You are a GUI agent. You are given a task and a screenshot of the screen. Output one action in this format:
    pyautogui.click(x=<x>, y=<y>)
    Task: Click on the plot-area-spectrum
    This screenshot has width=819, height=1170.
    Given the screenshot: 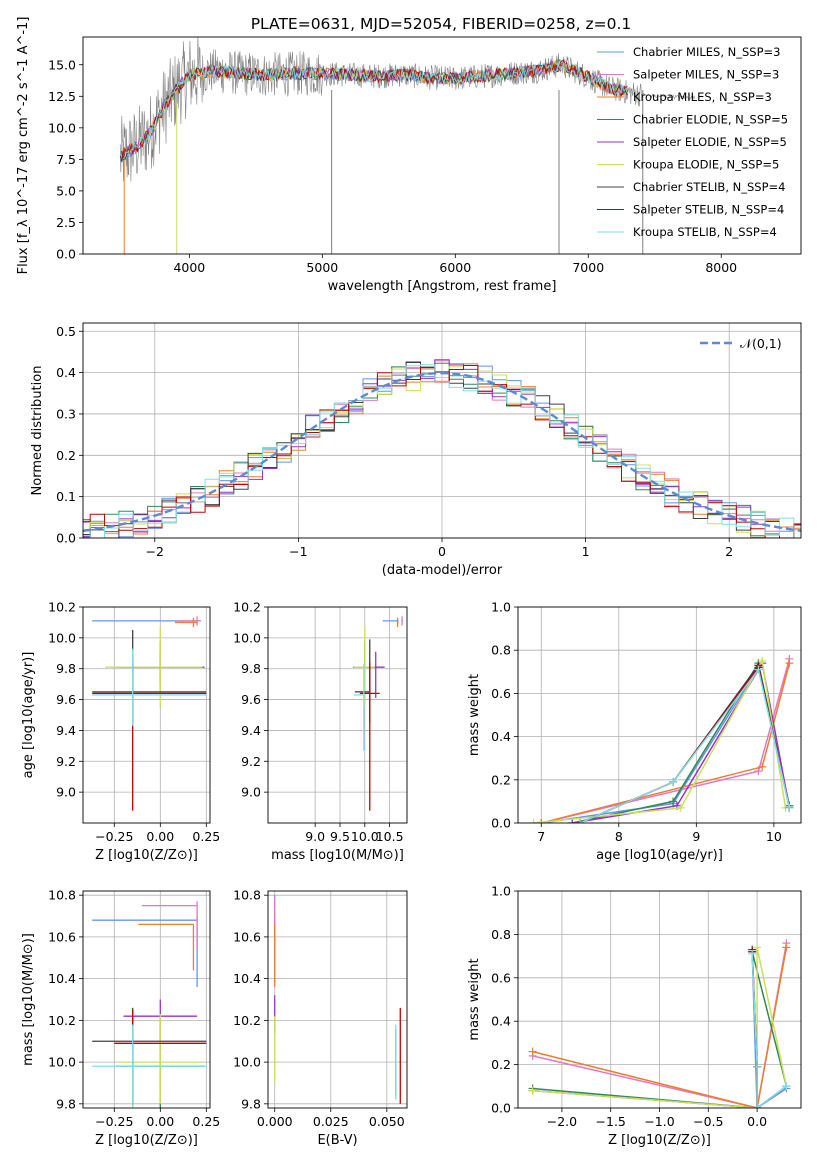 What is the action you would take?
    pyautogui.click(x=407, y=145)
    